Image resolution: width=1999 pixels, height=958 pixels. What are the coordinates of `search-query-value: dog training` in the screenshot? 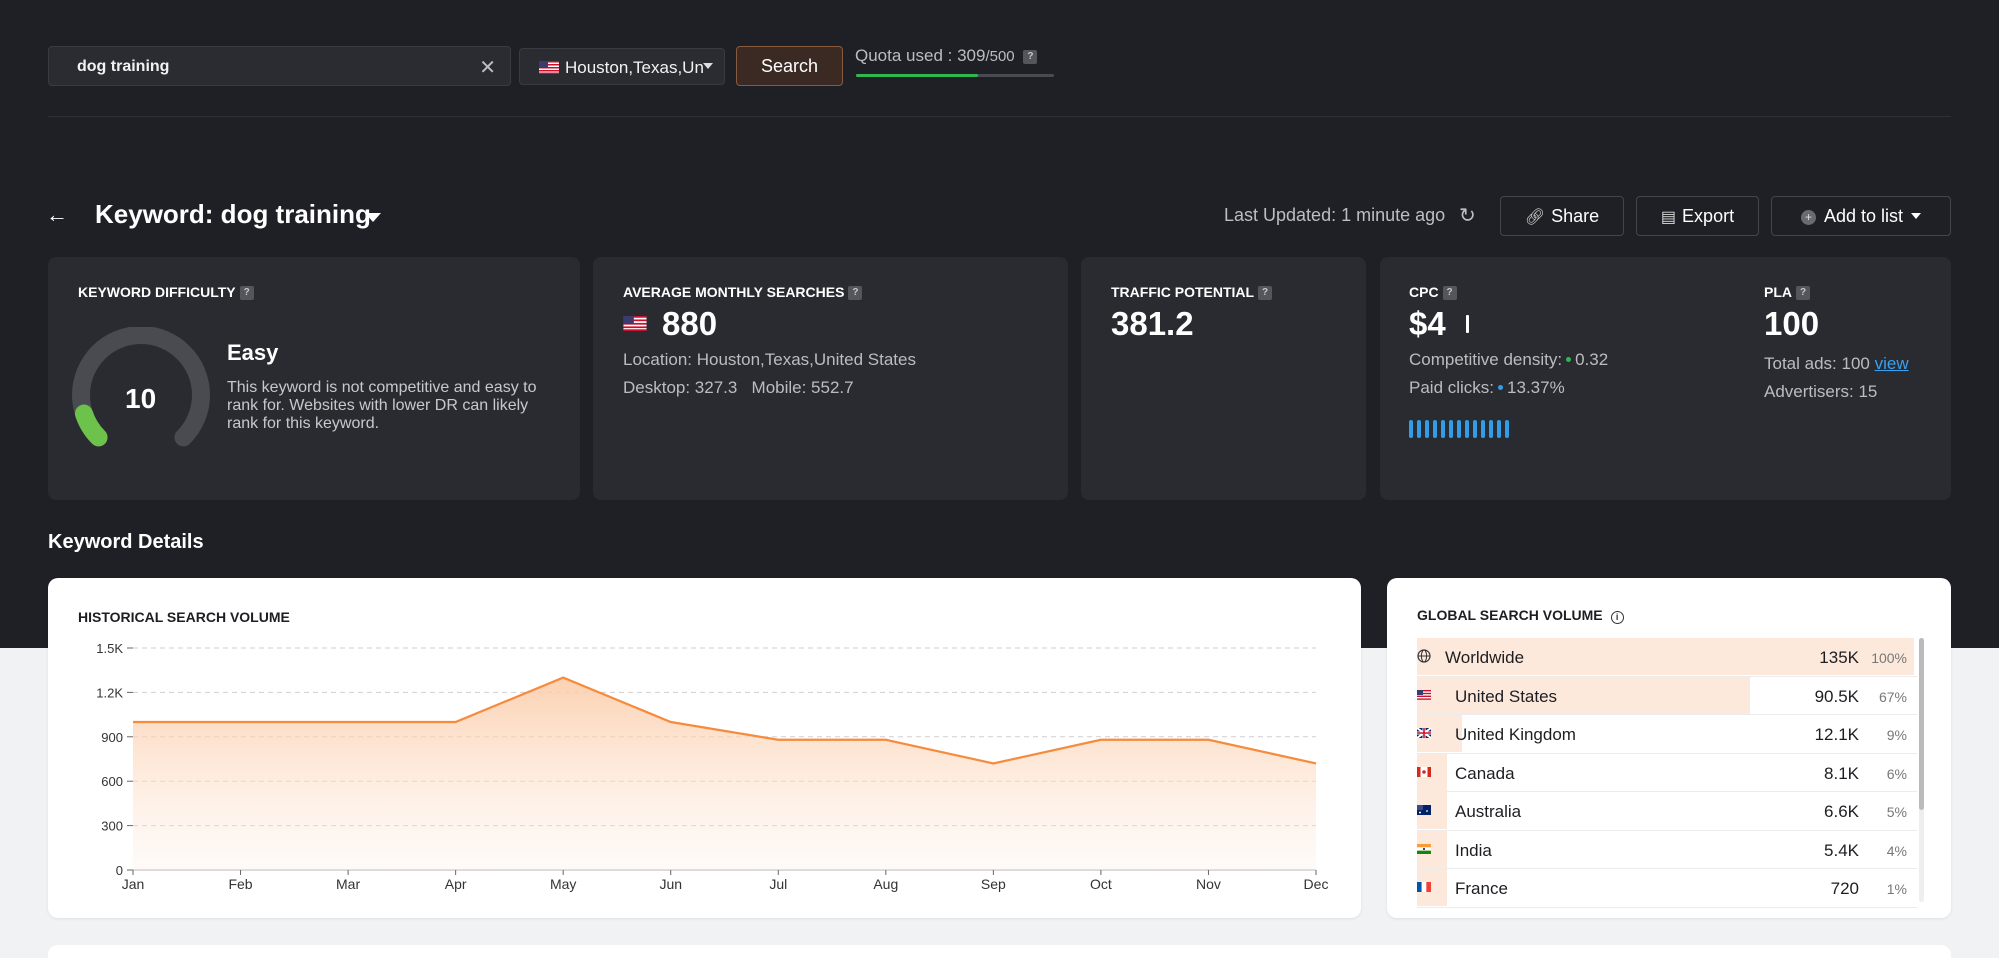 It's located at (123, 66).